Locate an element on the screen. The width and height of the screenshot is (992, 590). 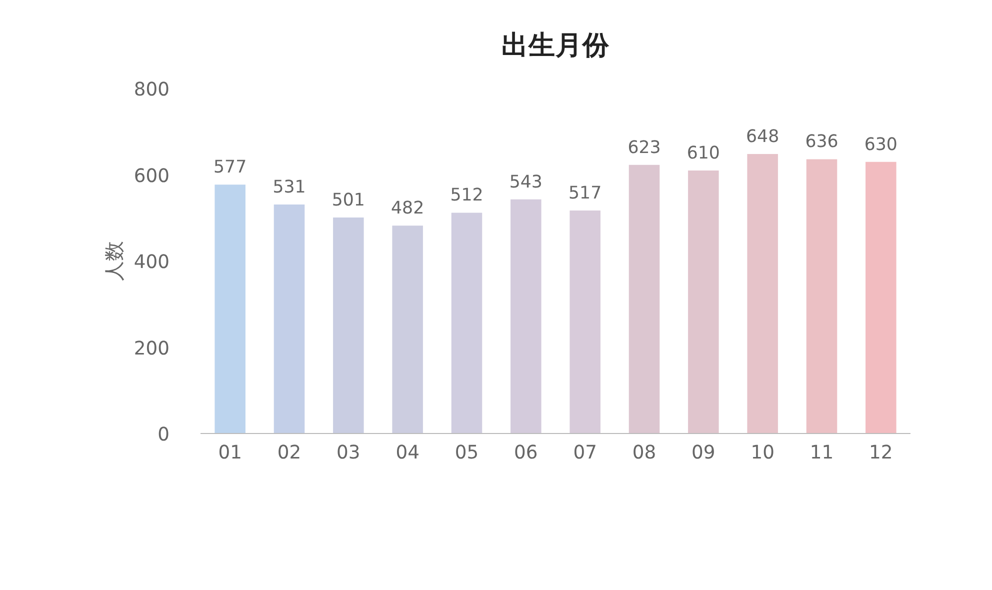
x-tick-label: 06 is located at coordinates (526, 453).